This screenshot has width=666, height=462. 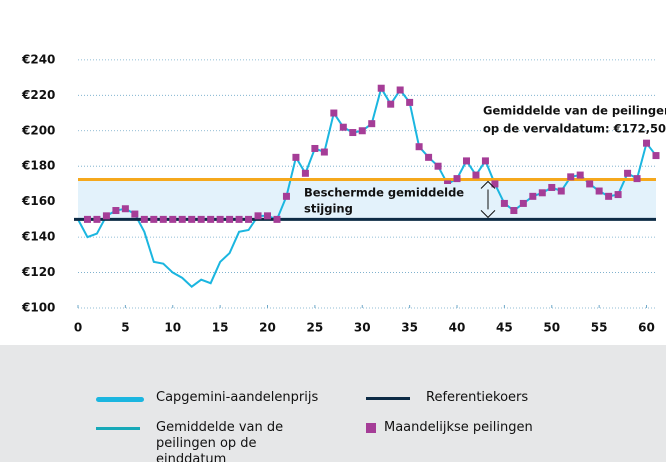 What do you see at coordinates (328, 209) in the screenshot?
I see `annotation: stijging` at bounding box center [328, 209].